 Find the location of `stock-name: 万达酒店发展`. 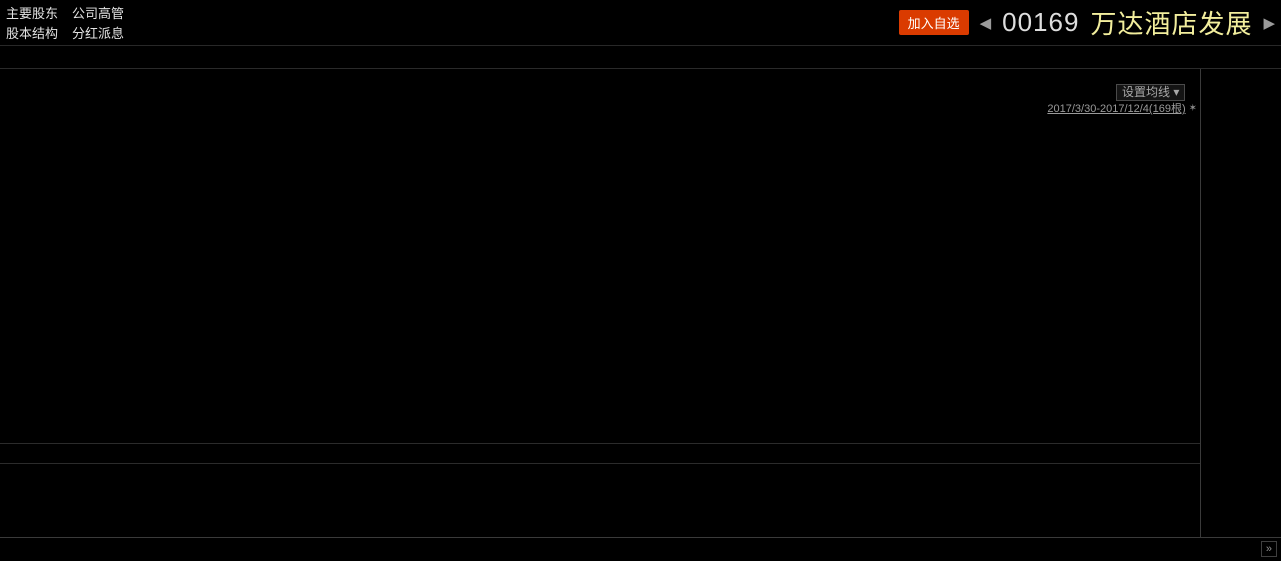

stock-name: 万达酒店发展 is located at coordinates (1171, 24).